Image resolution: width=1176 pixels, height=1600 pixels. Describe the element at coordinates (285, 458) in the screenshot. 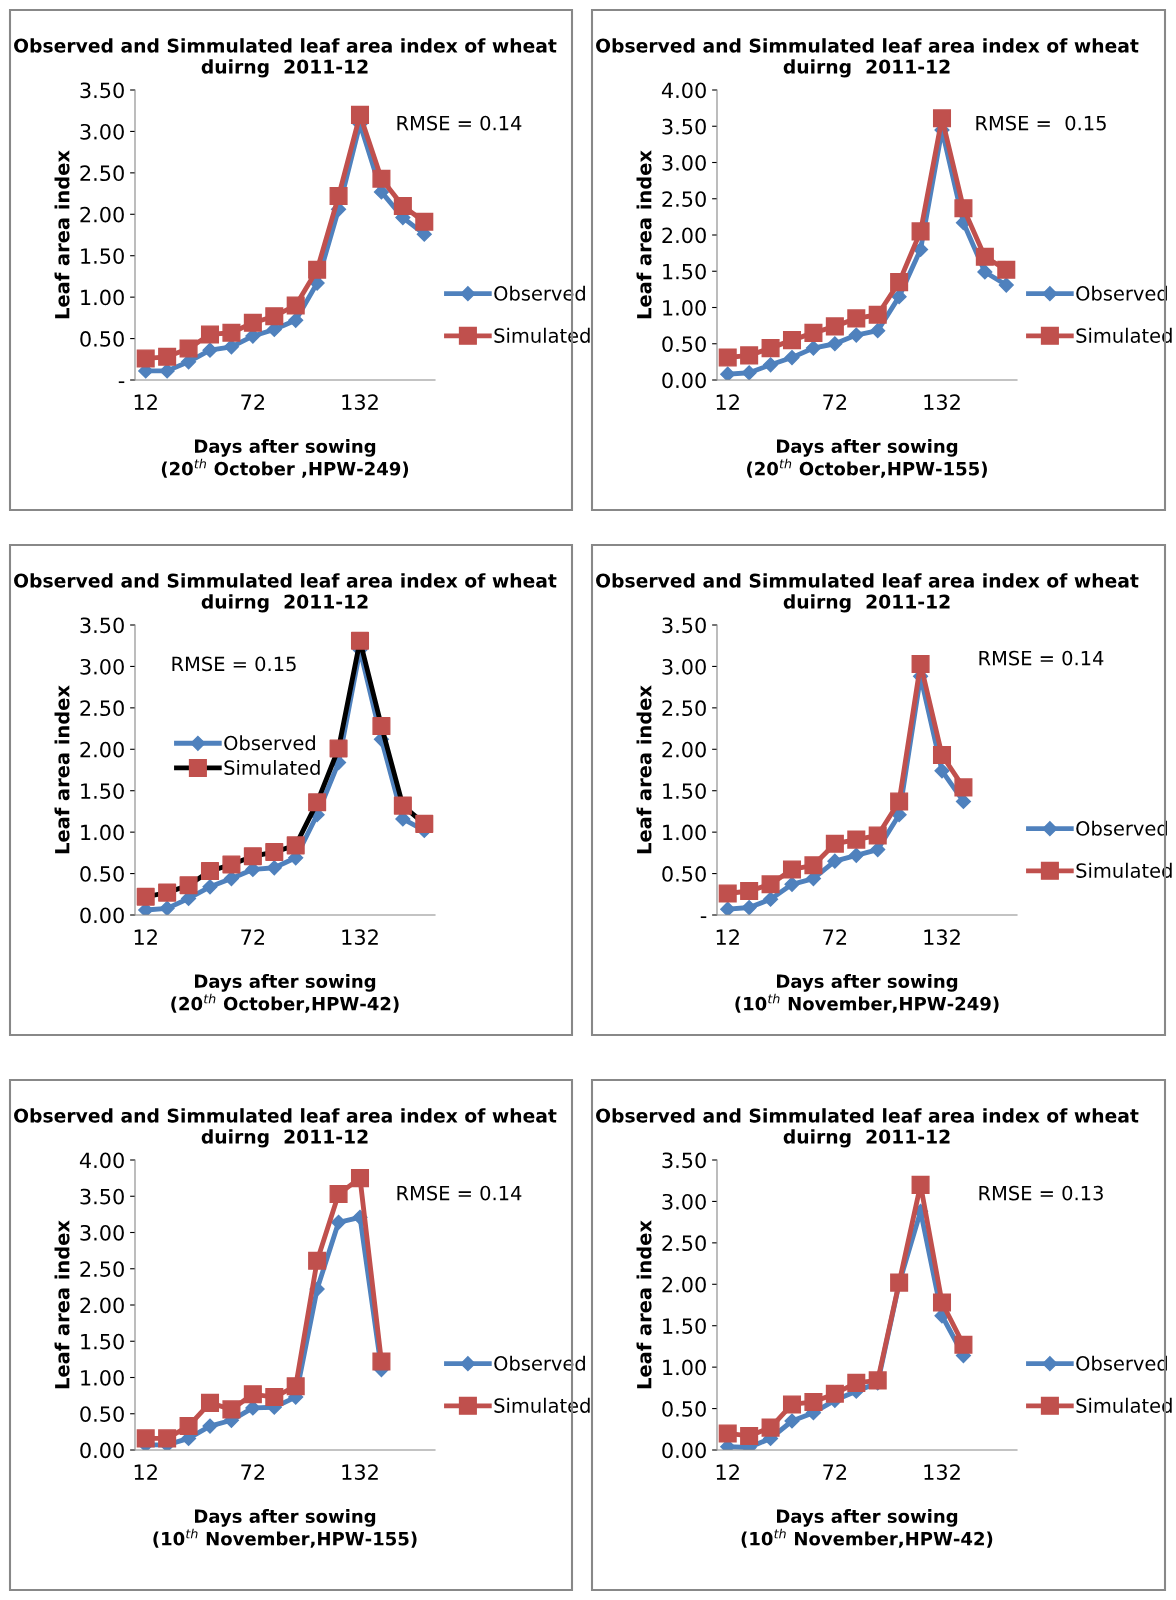

I see `x-axis-title: Days after sowing (20$^{th}$ October ,HPW-249)` at that location.